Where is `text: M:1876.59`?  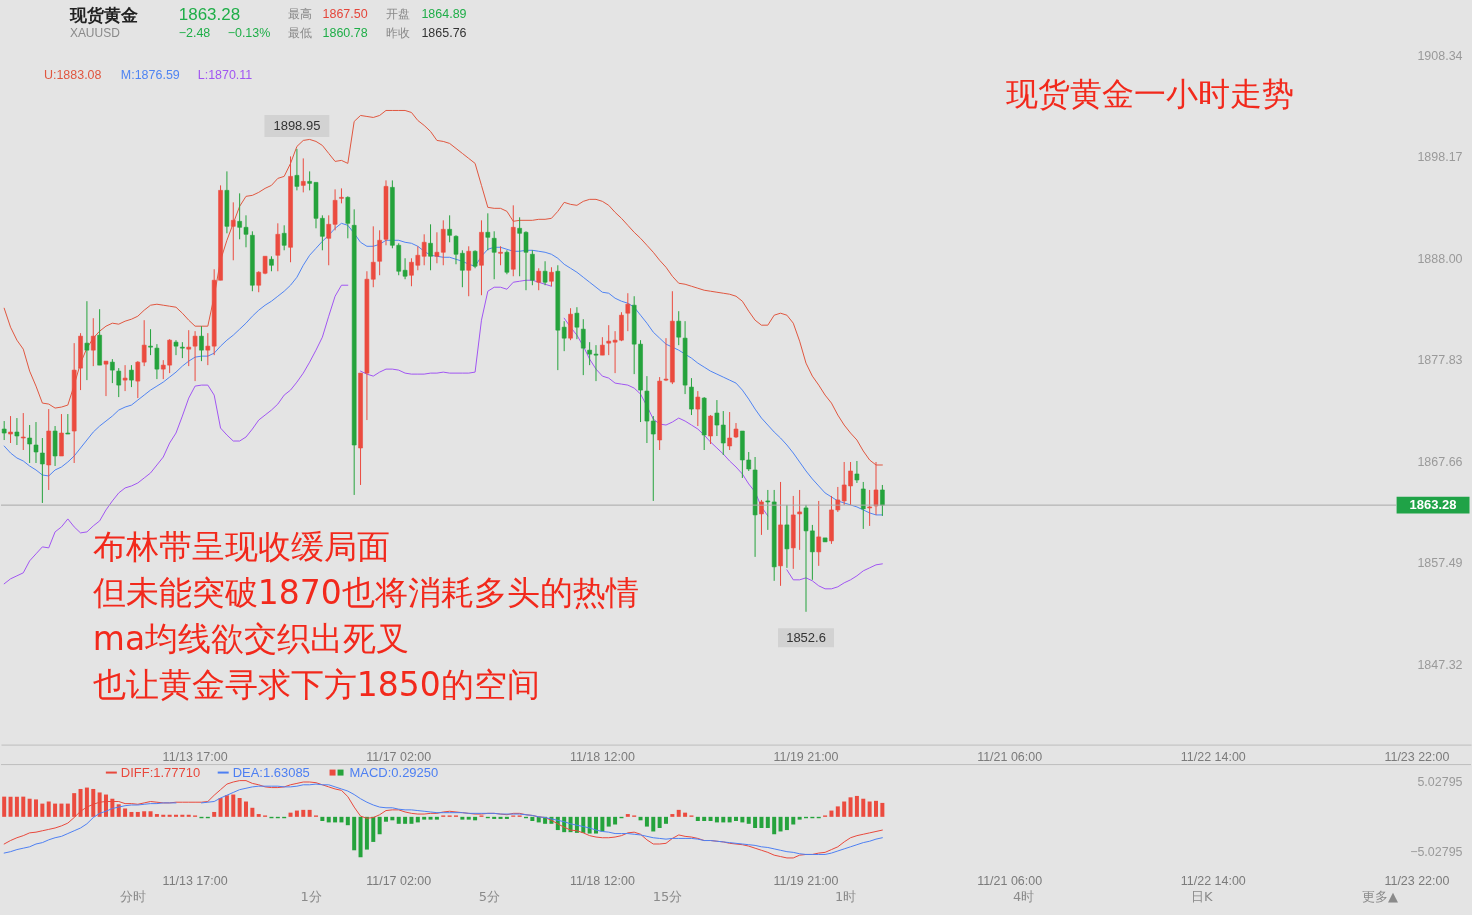 text: M:1876.59 is located at coordinates (150, 74).